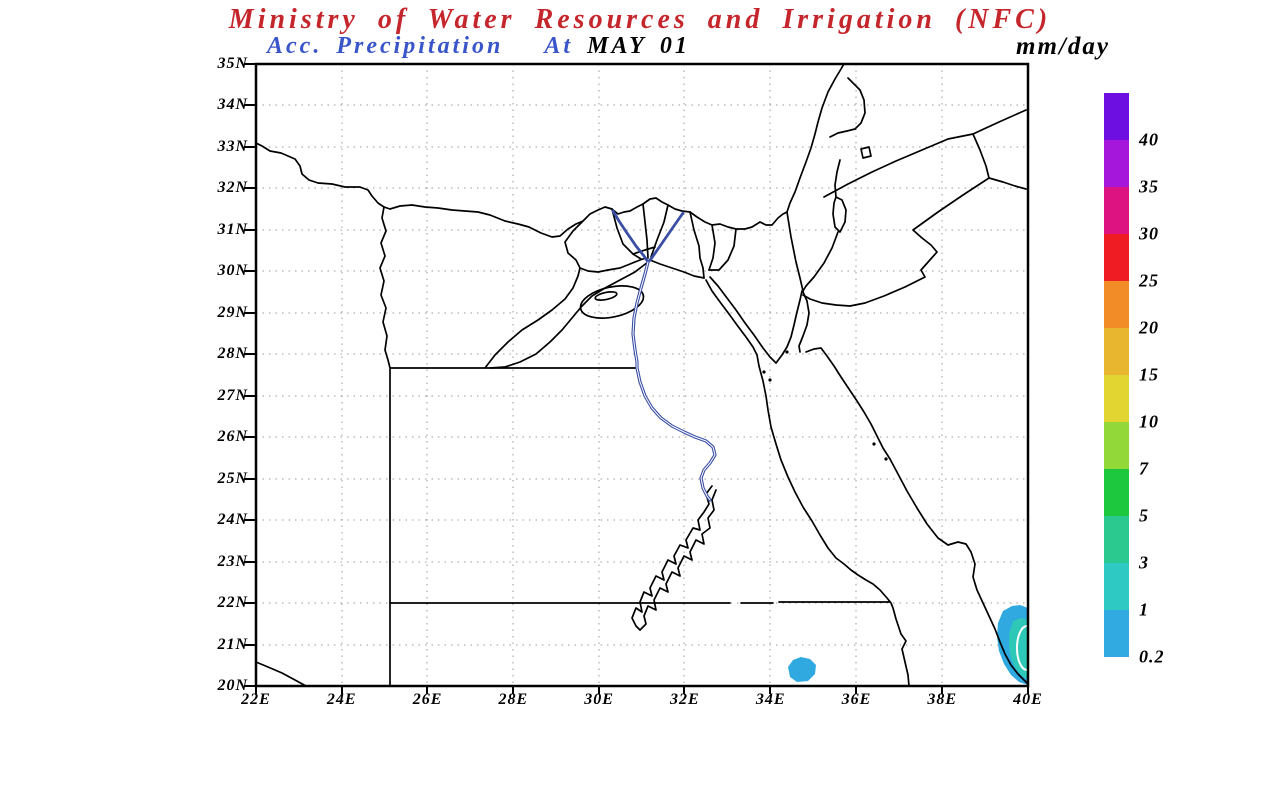  I want to click on latitude-ticks, so click(250, 375).